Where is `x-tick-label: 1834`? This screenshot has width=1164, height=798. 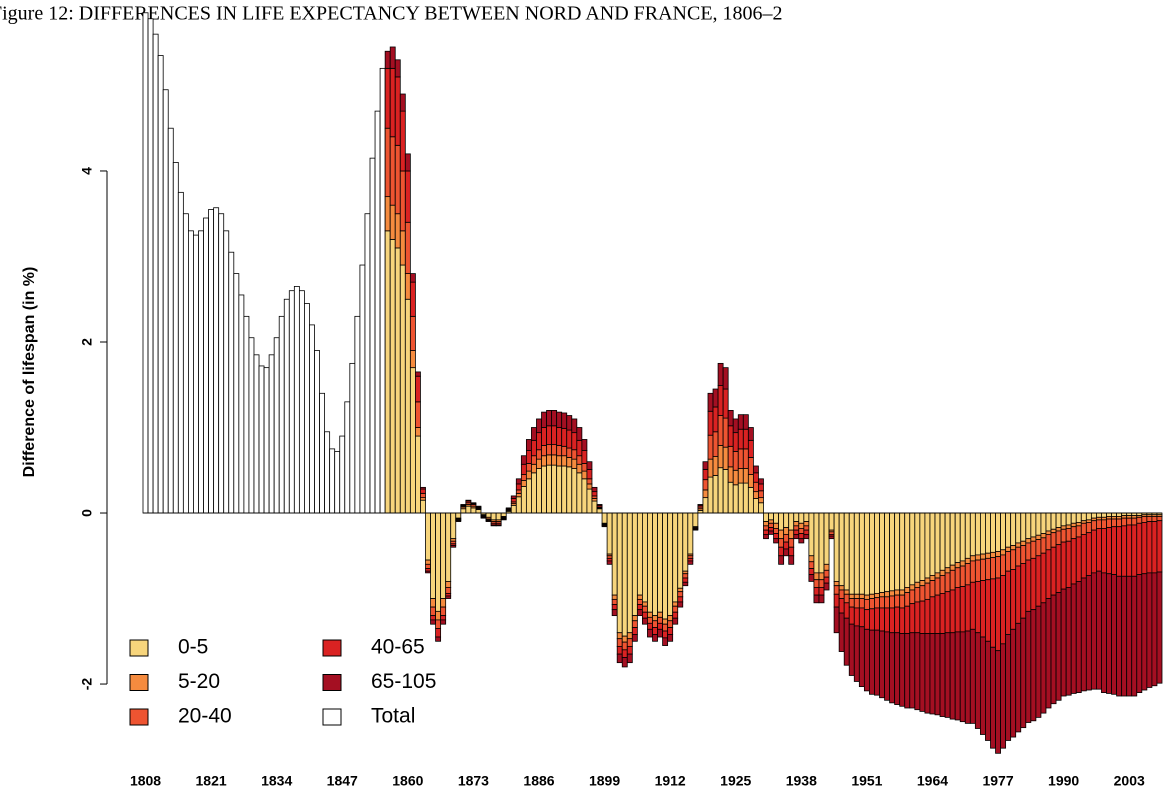 x-tick-label: 1834 is located at coordinates (276, 781).